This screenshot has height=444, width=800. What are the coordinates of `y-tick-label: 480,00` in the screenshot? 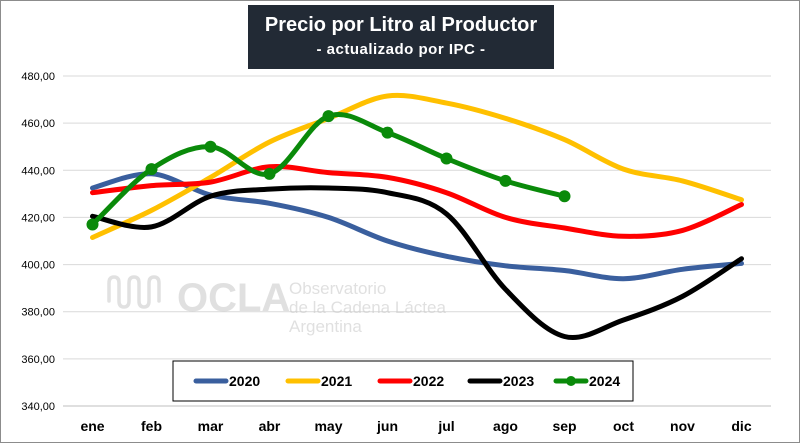 It's located at (38, 77).